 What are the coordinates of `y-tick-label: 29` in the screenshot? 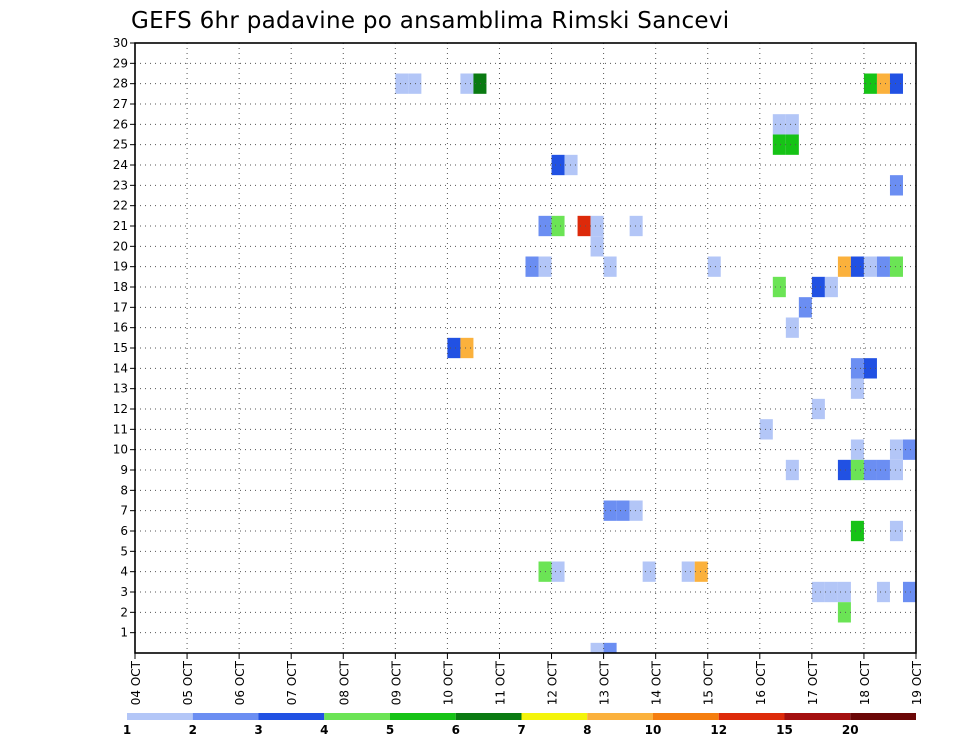 It's located at (120, 63).